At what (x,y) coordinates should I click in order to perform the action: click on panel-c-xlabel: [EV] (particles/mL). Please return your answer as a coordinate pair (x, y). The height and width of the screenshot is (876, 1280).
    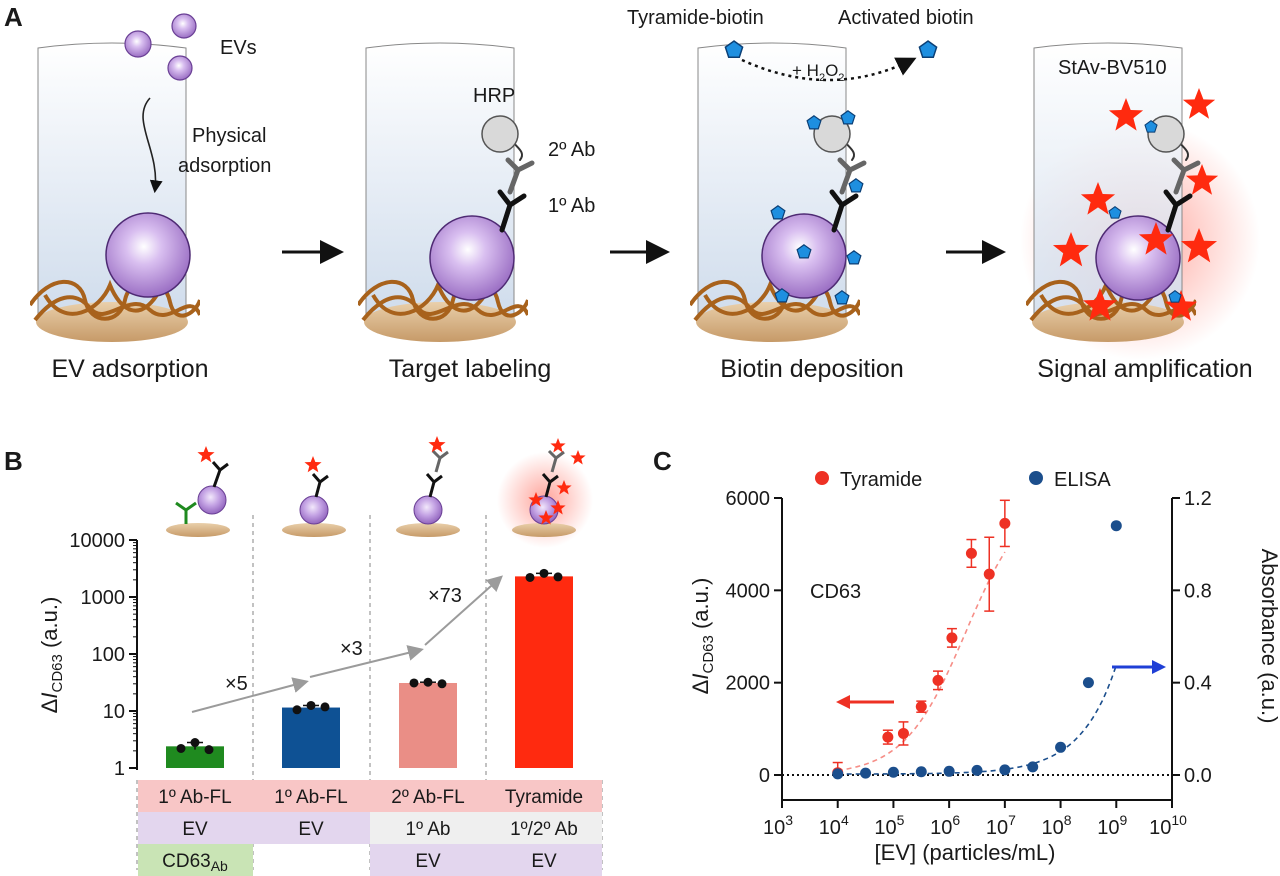
    Looking at the image, I should click on (965, 852).